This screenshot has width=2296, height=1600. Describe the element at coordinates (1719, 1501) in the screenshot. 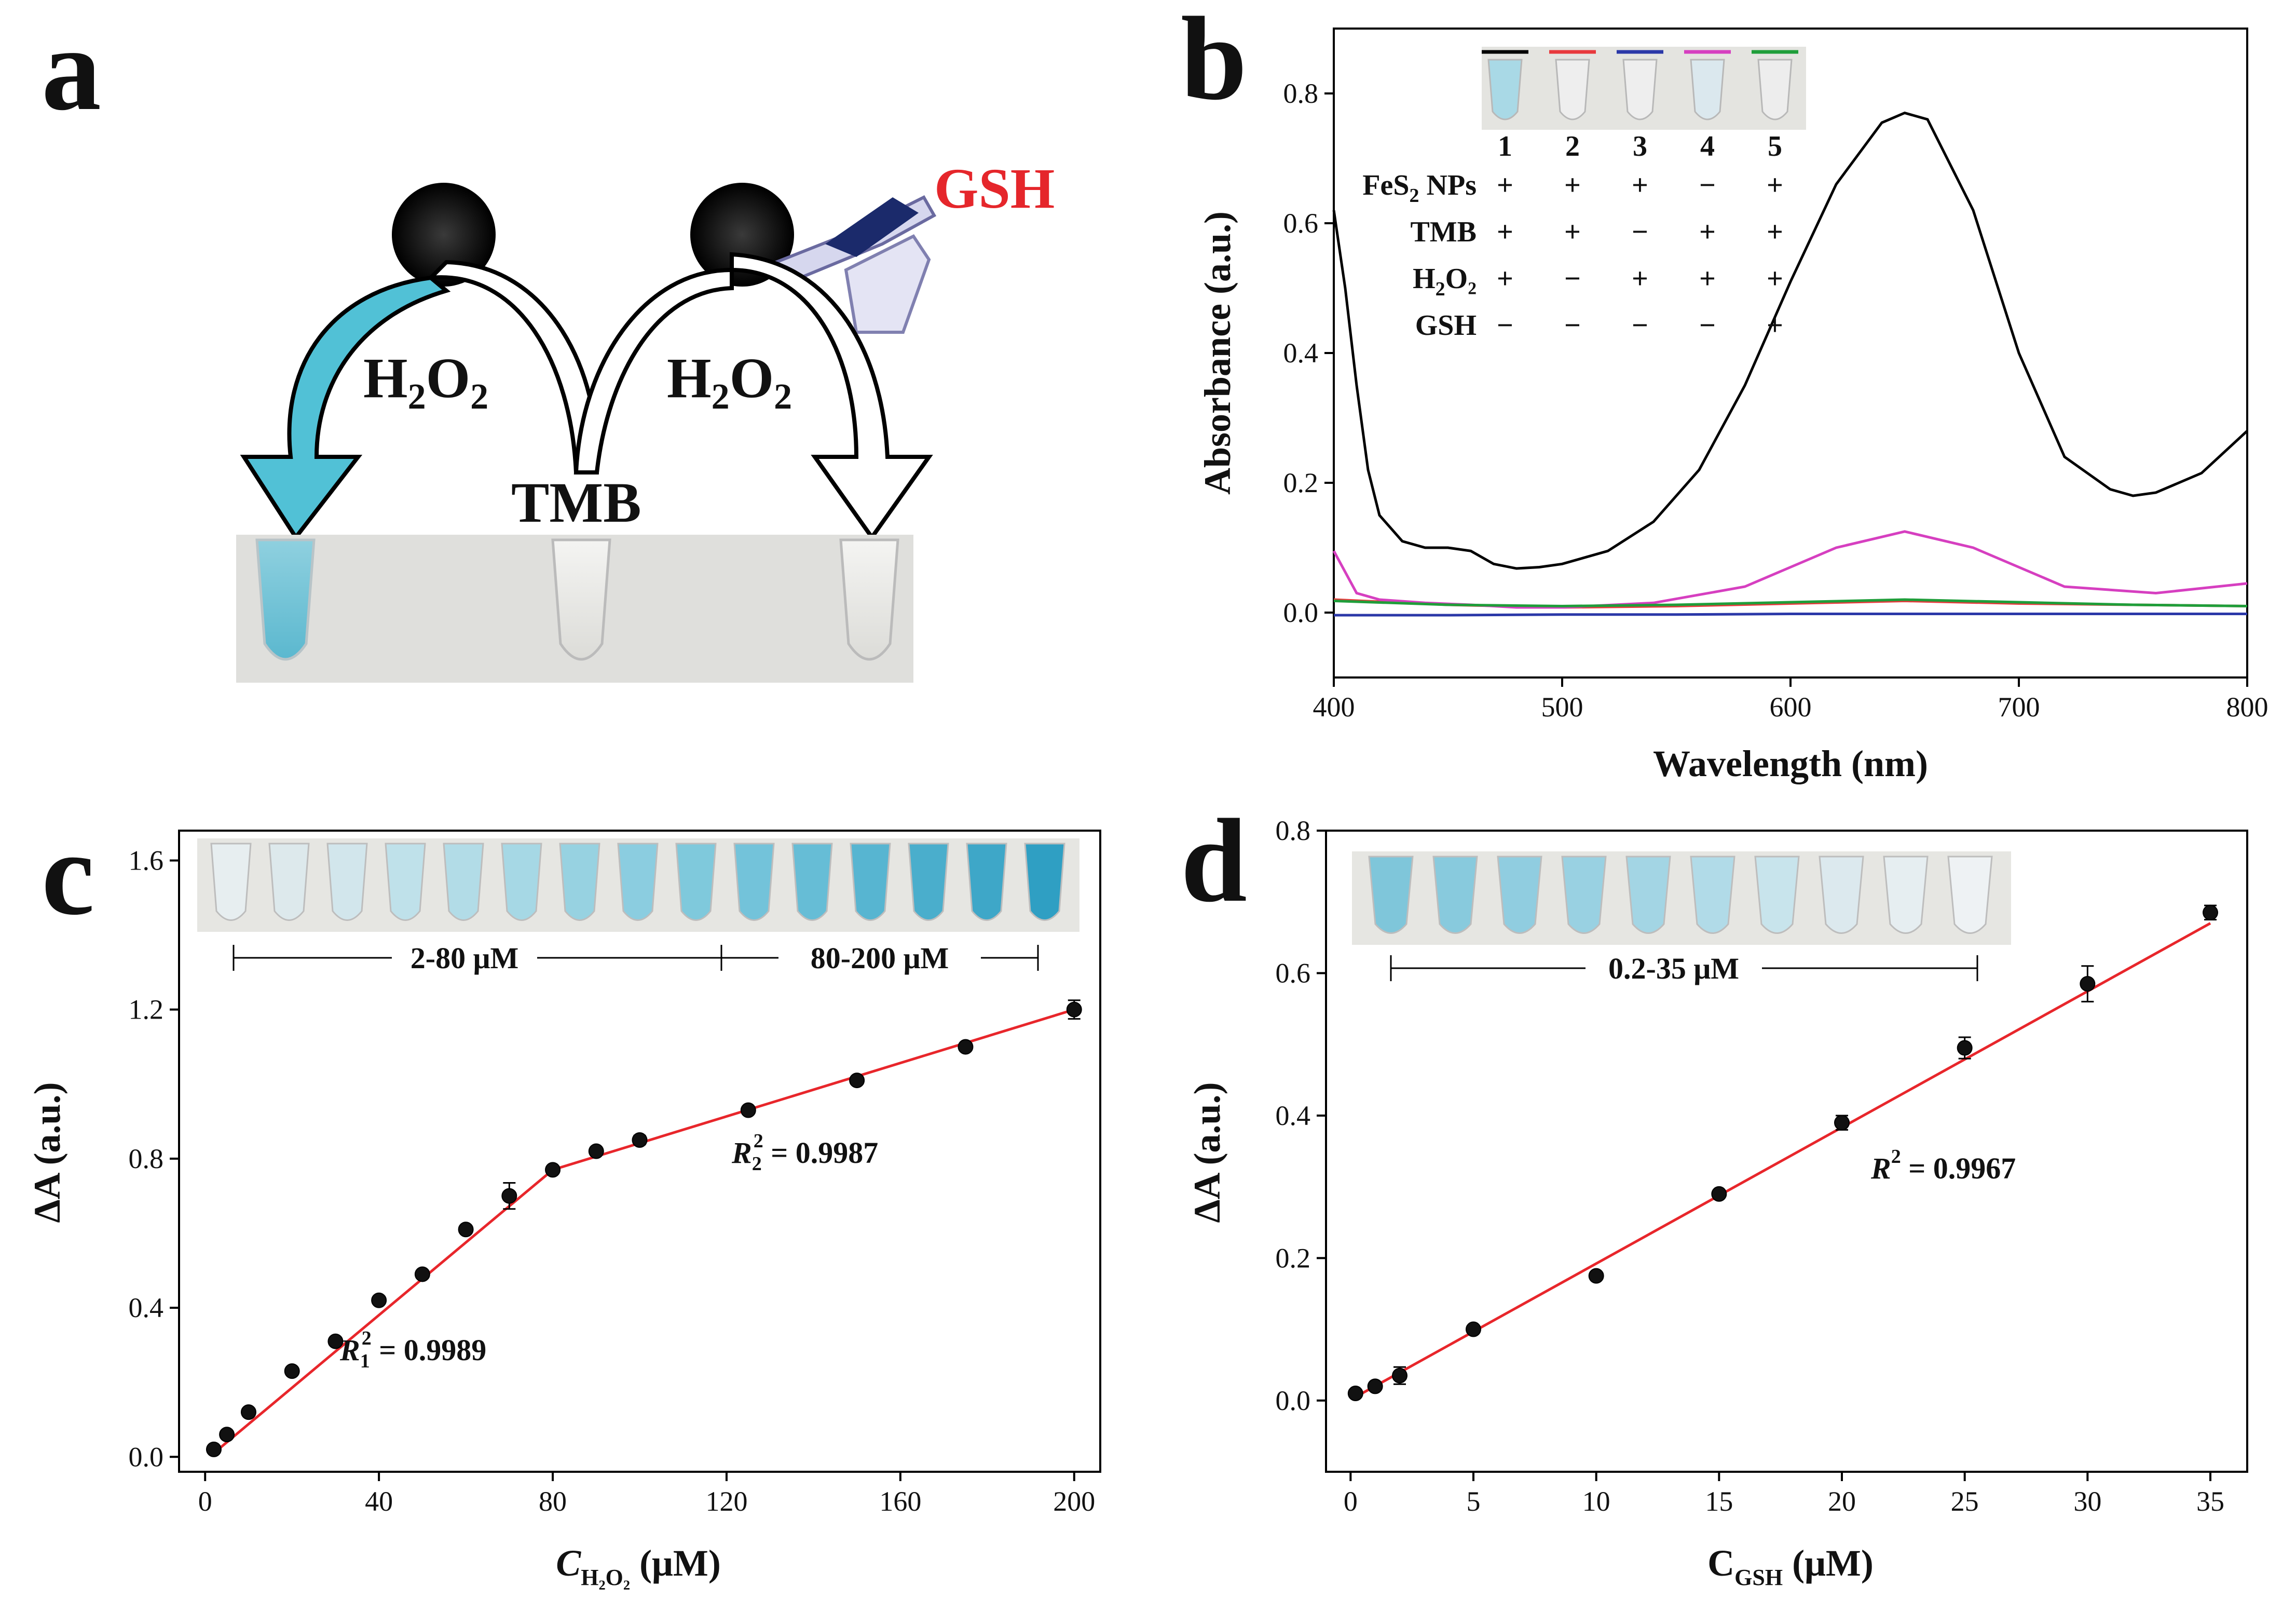

I see `chart-d-xtick-label: 15` at that location.